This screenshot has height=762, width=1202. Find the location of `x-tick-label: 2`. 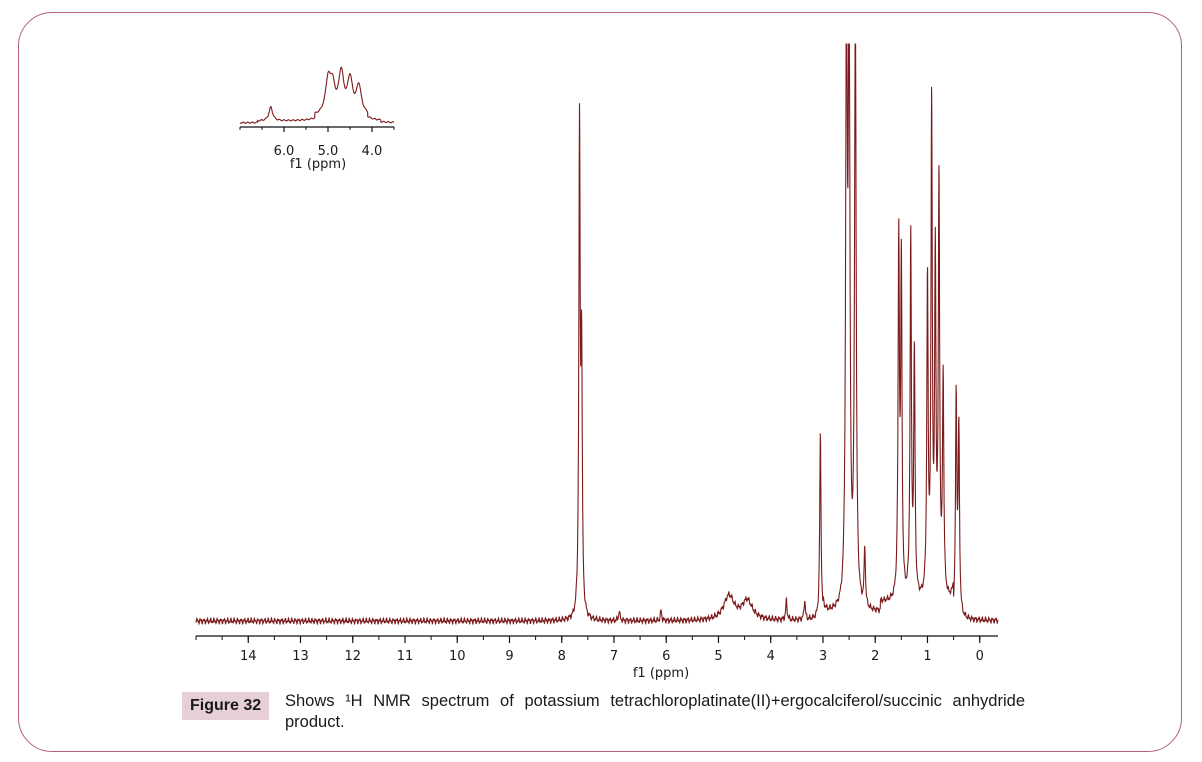

x-tick-label: 2 is located at coordinates (875, 656).